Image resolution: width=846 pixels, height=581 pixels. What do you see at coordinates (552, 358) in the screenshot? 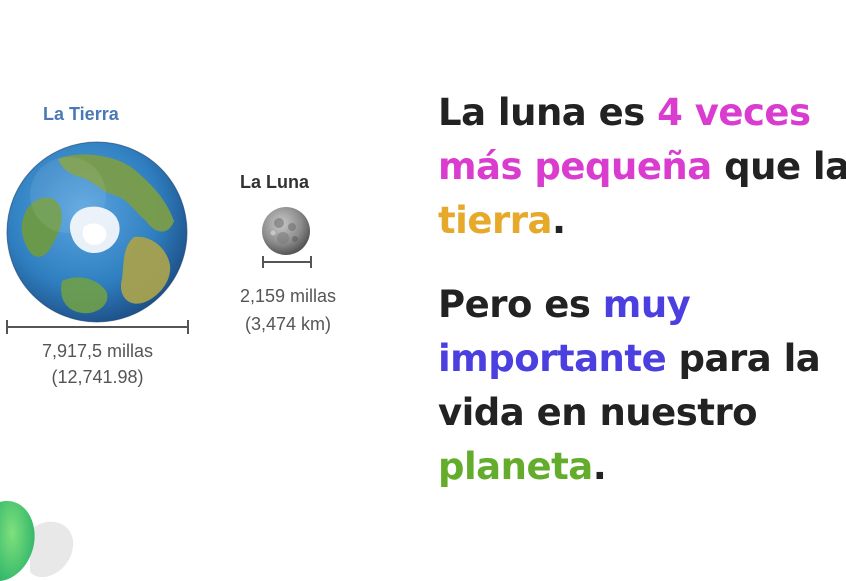
I see `highlight-importante: importante` at bounding box center [552, 358].